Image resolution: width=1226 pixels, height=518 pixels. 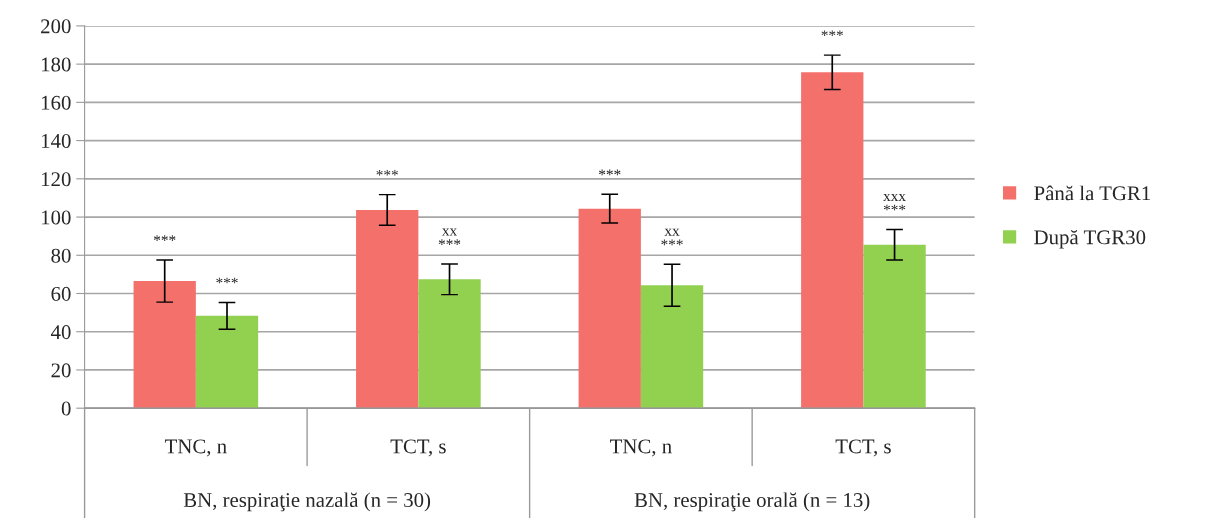 What do you see at coordinates (66, 408) in the screenshot?
I see `y-tick-label: 0` at bounding box center [66, 408].